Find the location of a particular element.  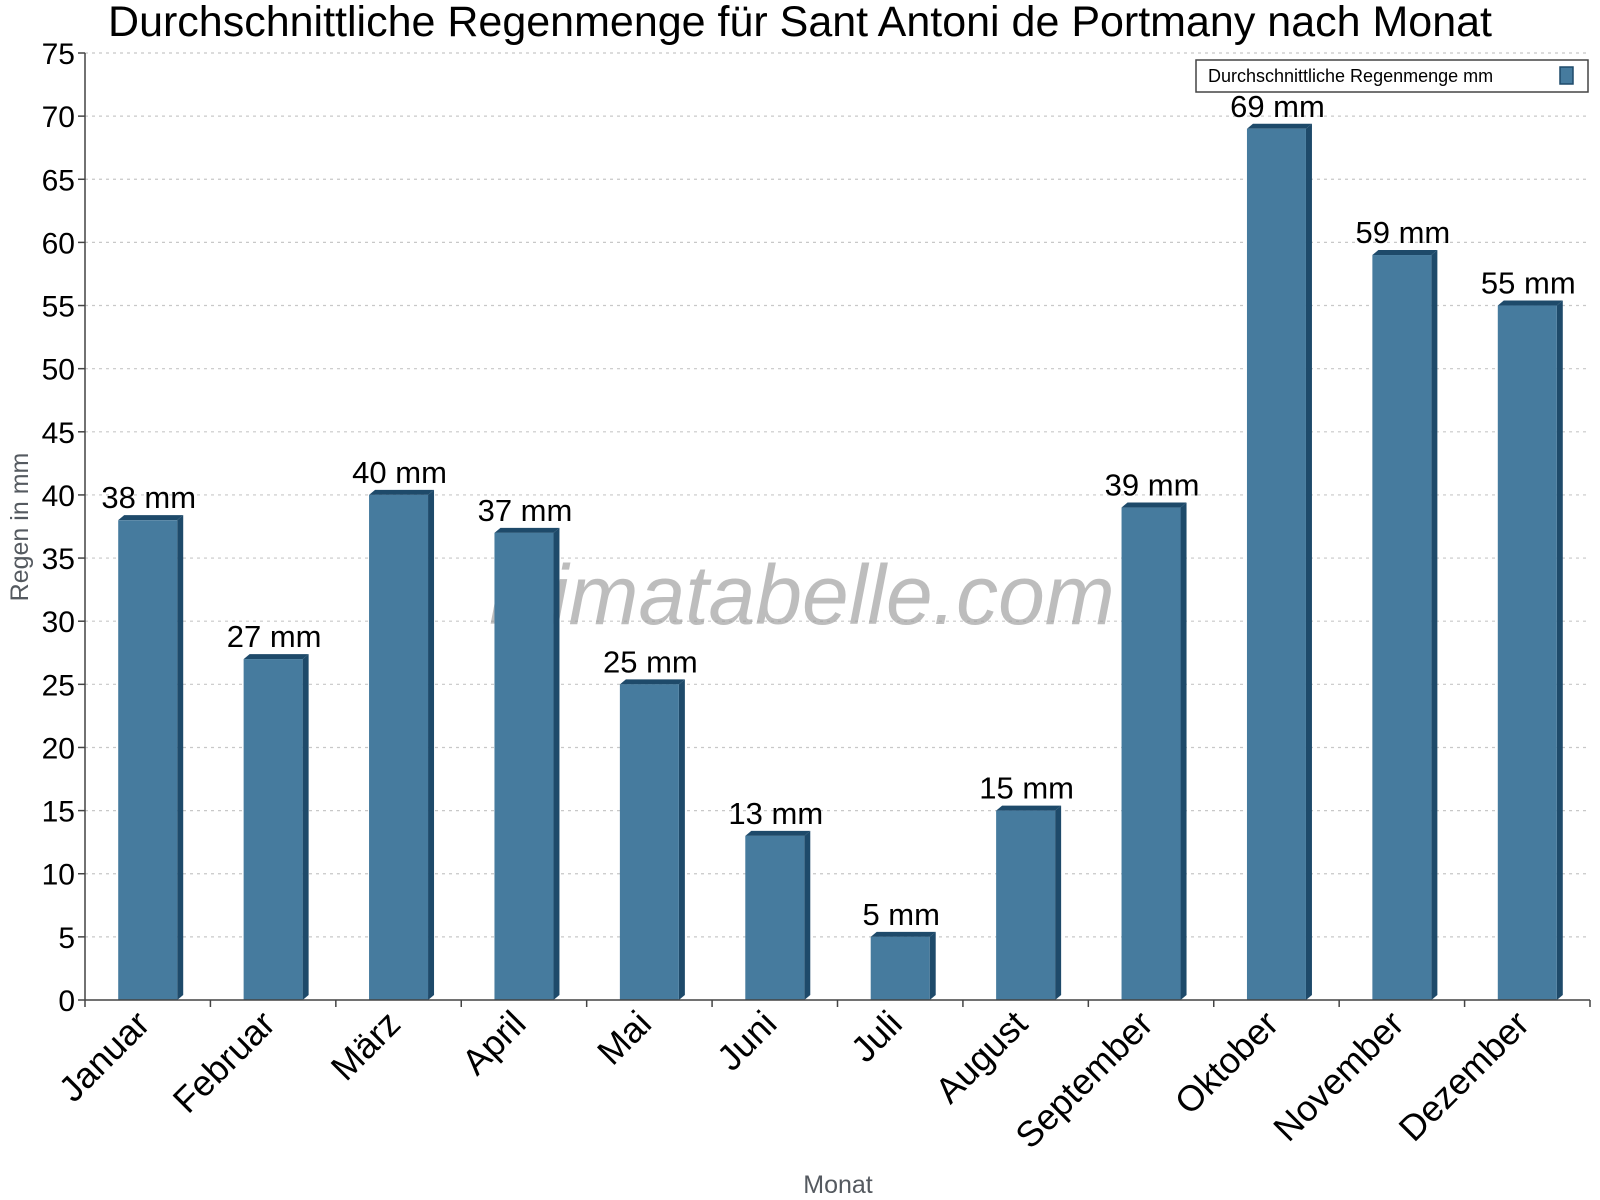

x-tick-label: Dezember is located at coordinates (1464, 1076).